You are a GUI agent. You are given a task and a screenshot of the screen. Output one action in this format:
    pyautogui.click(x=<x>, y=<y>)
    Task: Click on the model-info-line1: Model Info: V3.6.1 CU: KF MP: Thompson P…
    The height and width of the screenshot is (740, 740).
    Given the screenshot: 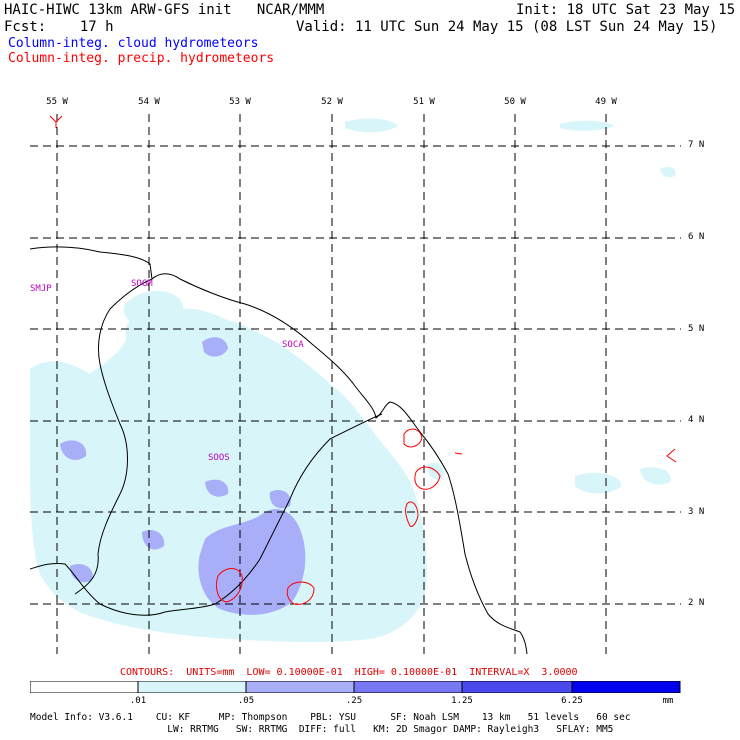 What is the action you would take?
    pyautogui.click(x=330, y=717)
    